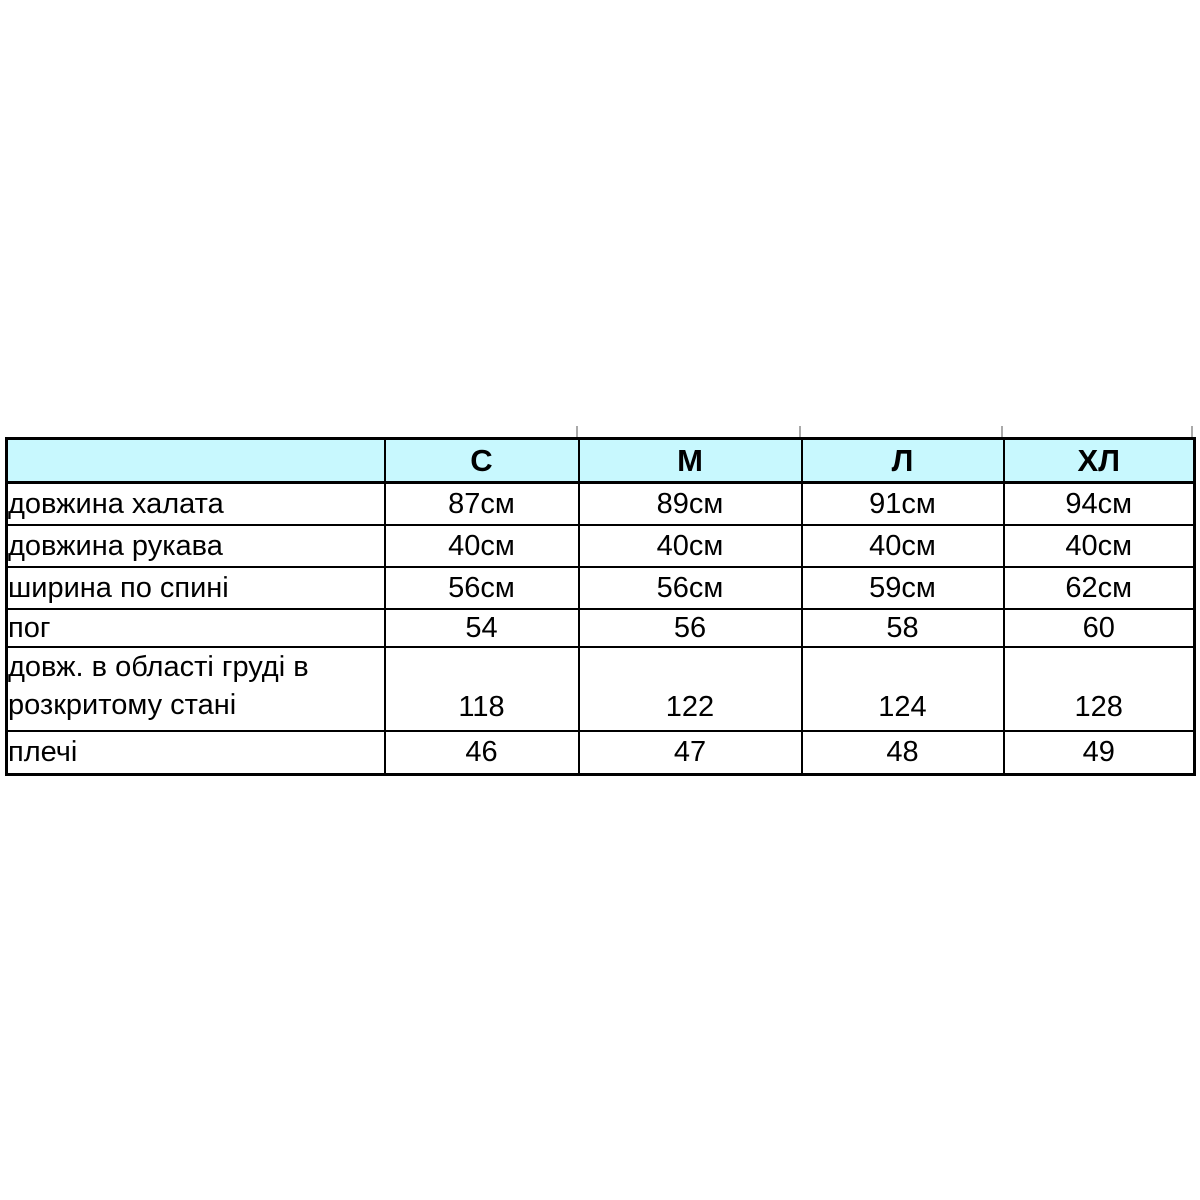 The image size is (1200, 1200). Describe the element at coordinates (690, 460) in the screenshot. I see `size-column-header-m: М` at that location.